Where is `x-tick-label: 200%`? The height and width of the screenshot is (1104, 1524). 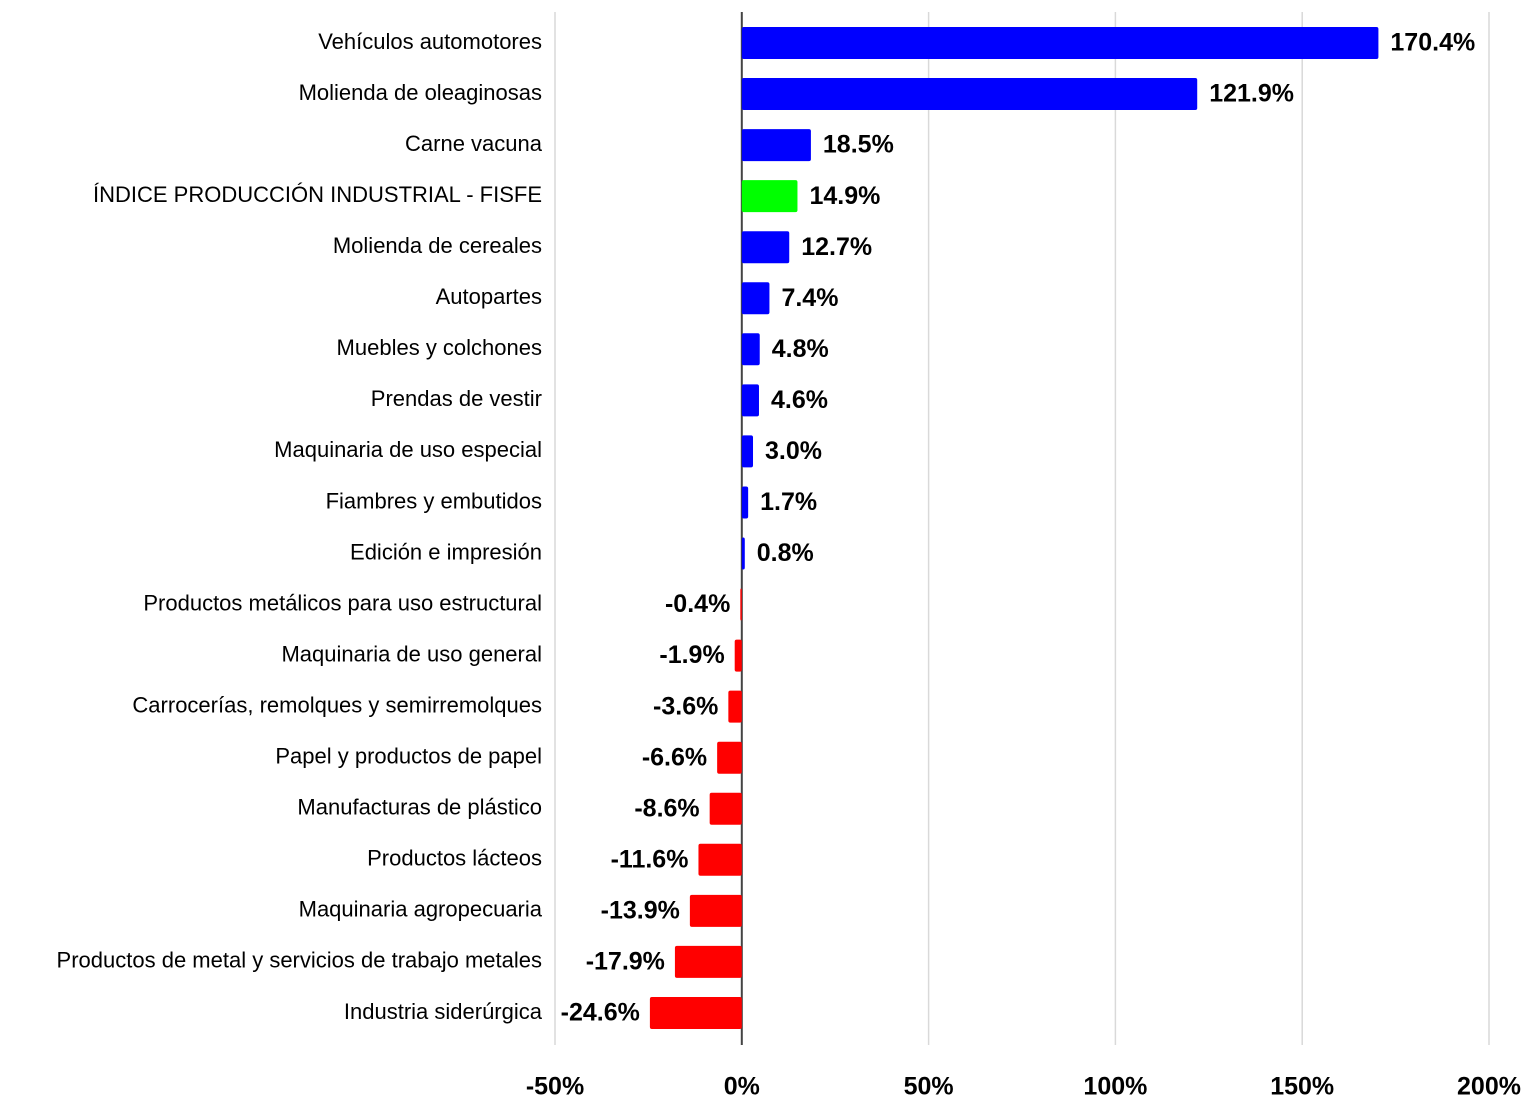
x-tick-label: 200% is located at coordinates (1489, 1087).